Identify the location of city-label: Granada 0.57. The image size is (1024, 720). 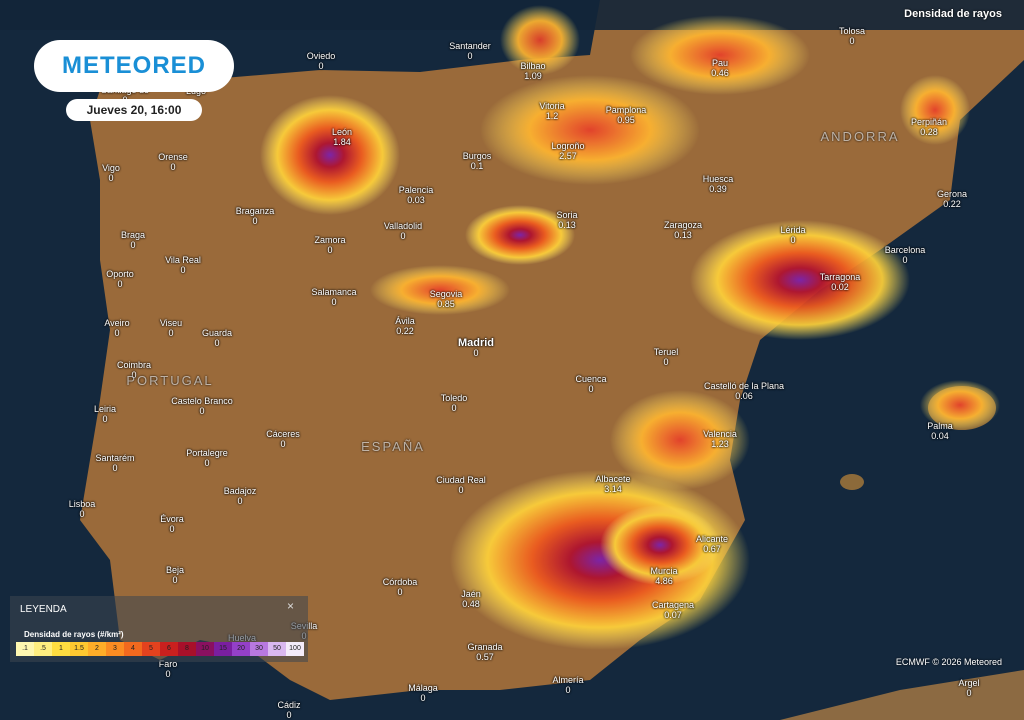
(484, 652).